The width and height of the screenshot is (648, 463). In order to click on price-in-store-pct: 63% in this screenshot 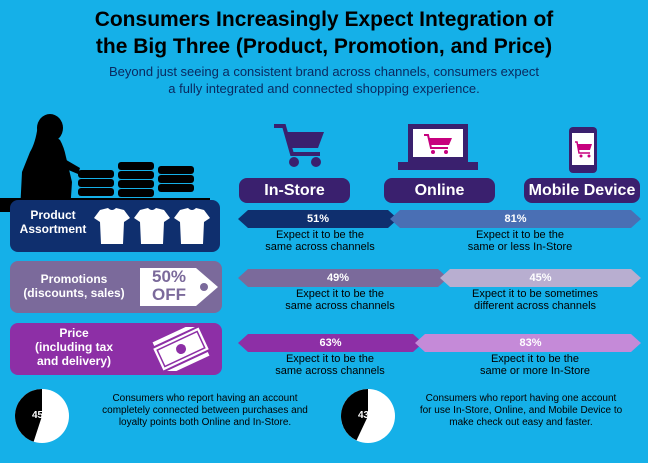, I will do `click(330, 343)`.